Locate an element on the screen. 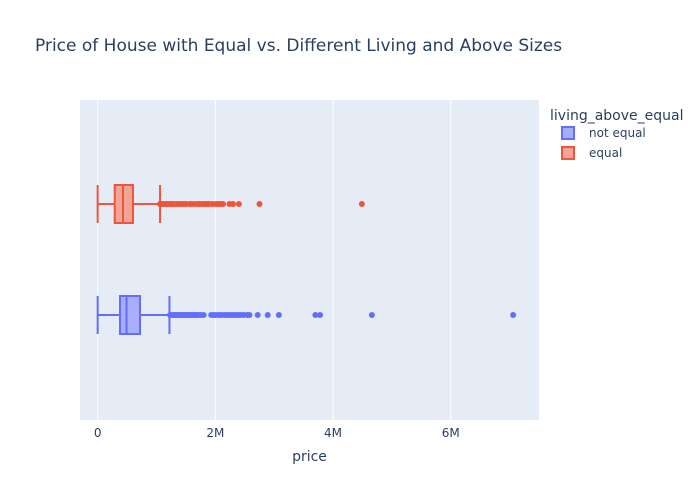 The height and width of the screenshot is (500, 700). legend-label: not equal is located at coordinates (617, 133).